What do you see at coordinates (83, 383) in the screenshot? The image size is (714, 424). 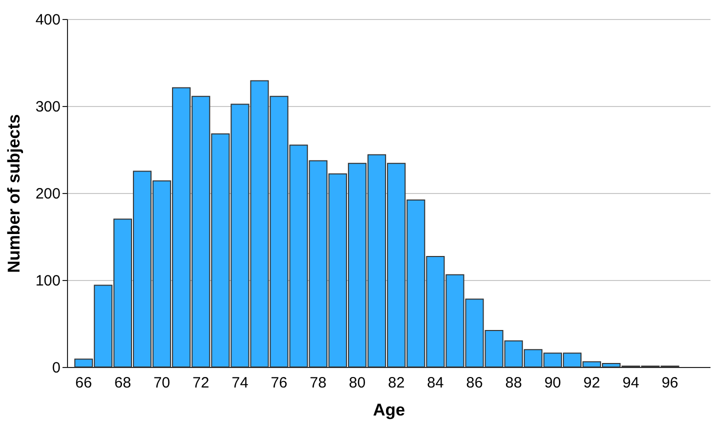 I see `x-tick-label: 66` at bounding box center [83, 383].